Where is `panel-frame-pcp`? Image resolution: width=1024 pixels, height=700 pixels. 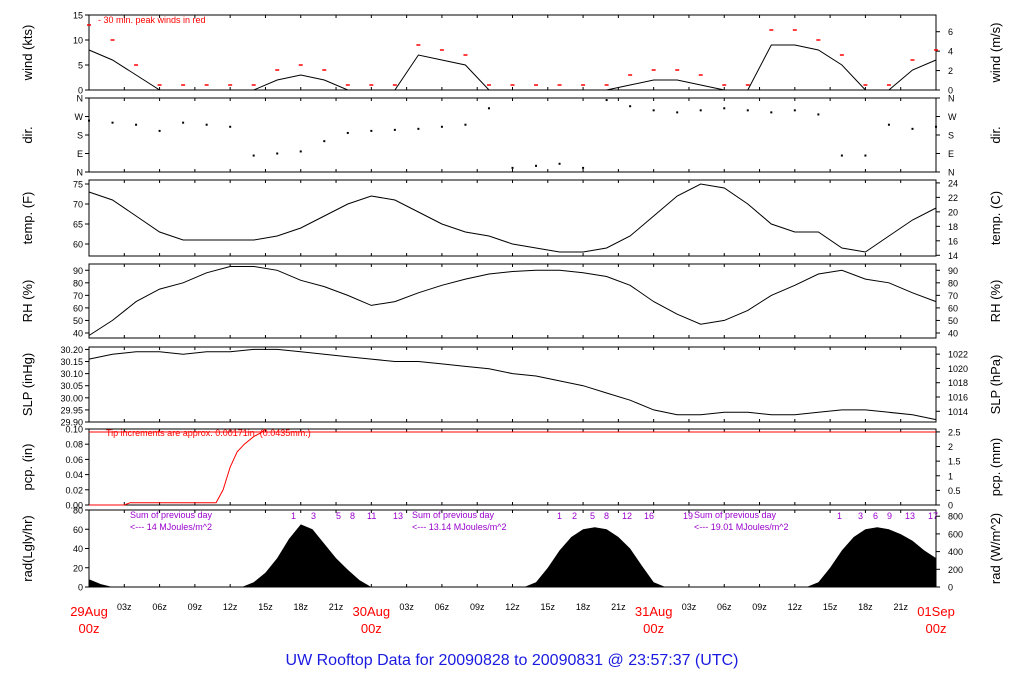 panel-frame-pcp is located at coordinates (512, 467).